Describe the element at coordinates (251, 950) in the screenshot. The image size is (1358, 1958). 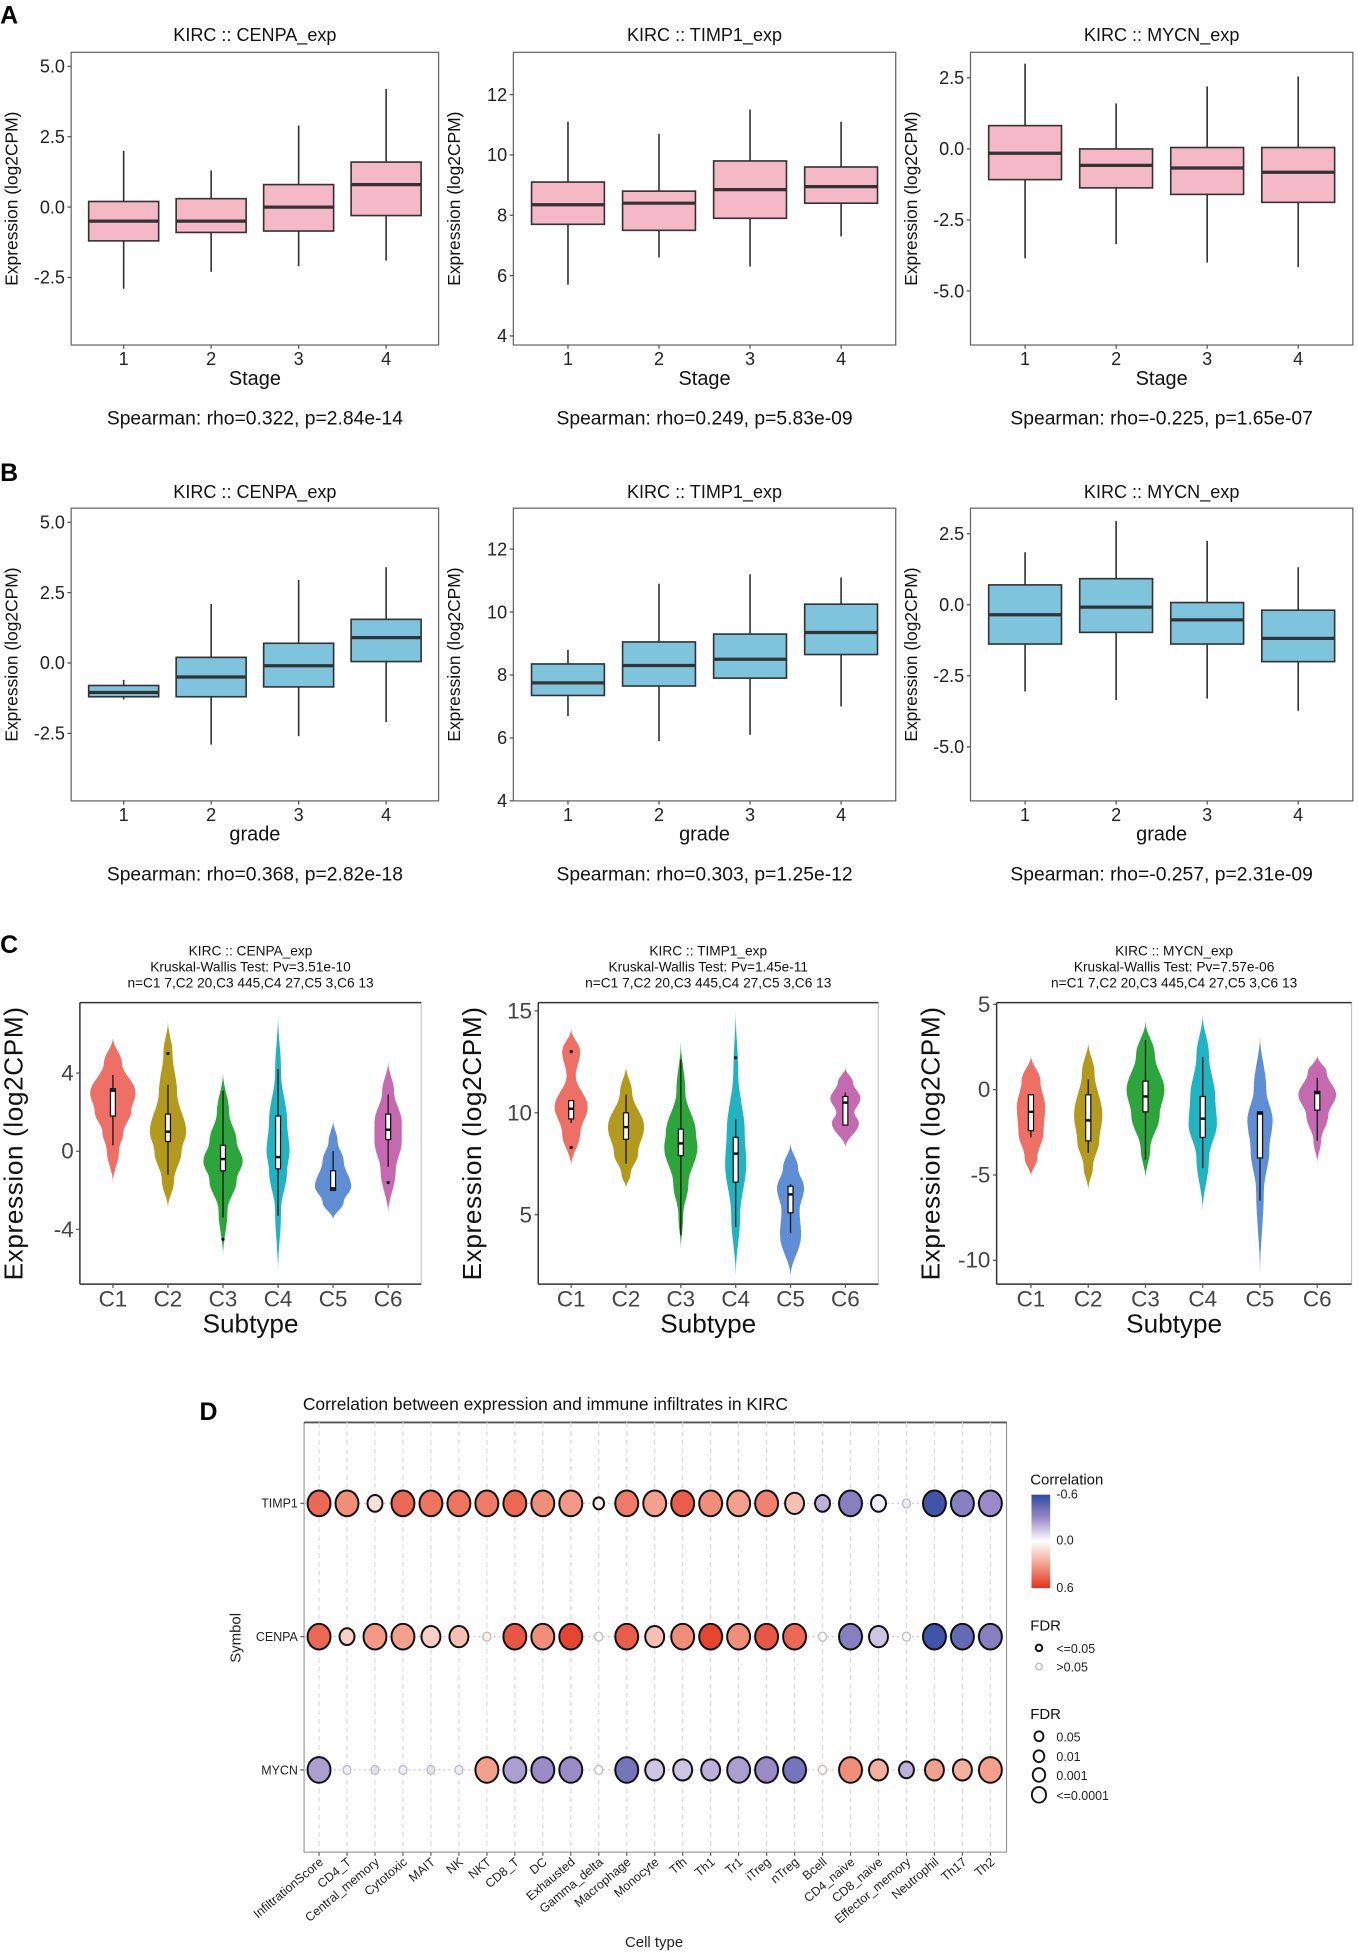
I see `chart-title-line: KIRC :: CENPA_exp` at that location.